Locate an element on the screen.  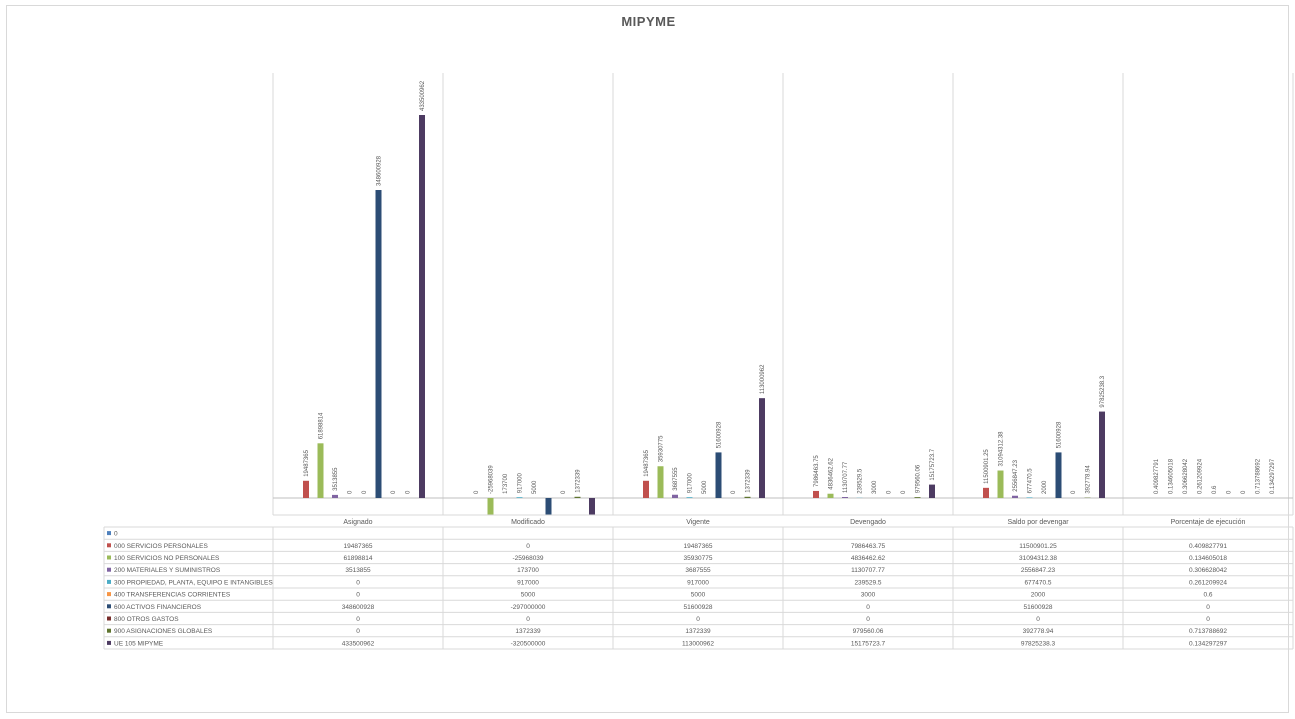
data-label: 433500962 is located at coordinates (423, 95).